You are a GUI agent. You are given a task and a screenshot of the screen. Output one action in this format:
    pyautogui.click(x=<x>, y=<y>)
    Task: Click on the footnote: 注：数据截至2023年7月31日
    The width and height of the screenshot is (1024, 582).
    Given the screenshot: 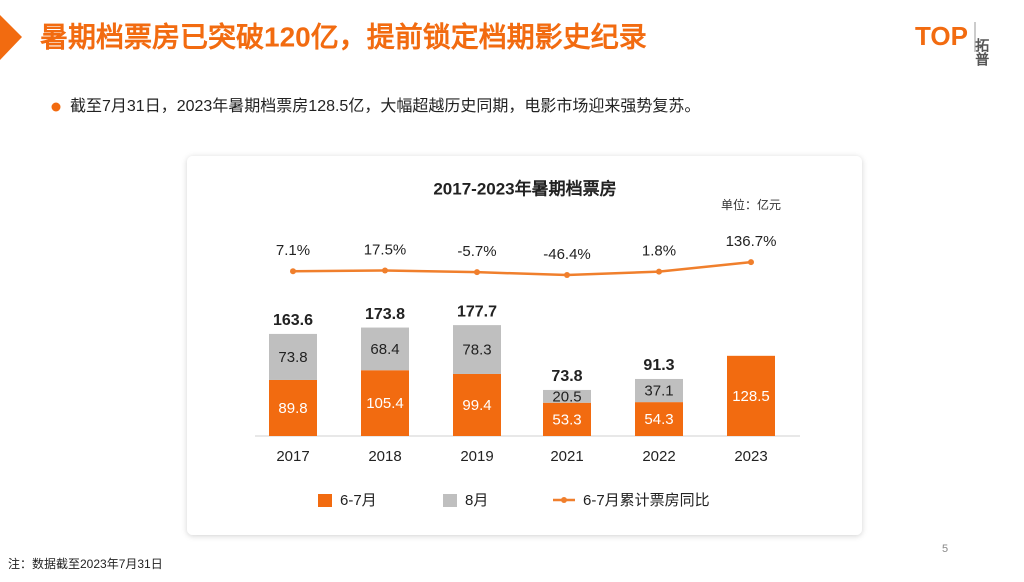 What is the action you would take?
    pyautogui.click(x=85, y=563)
    